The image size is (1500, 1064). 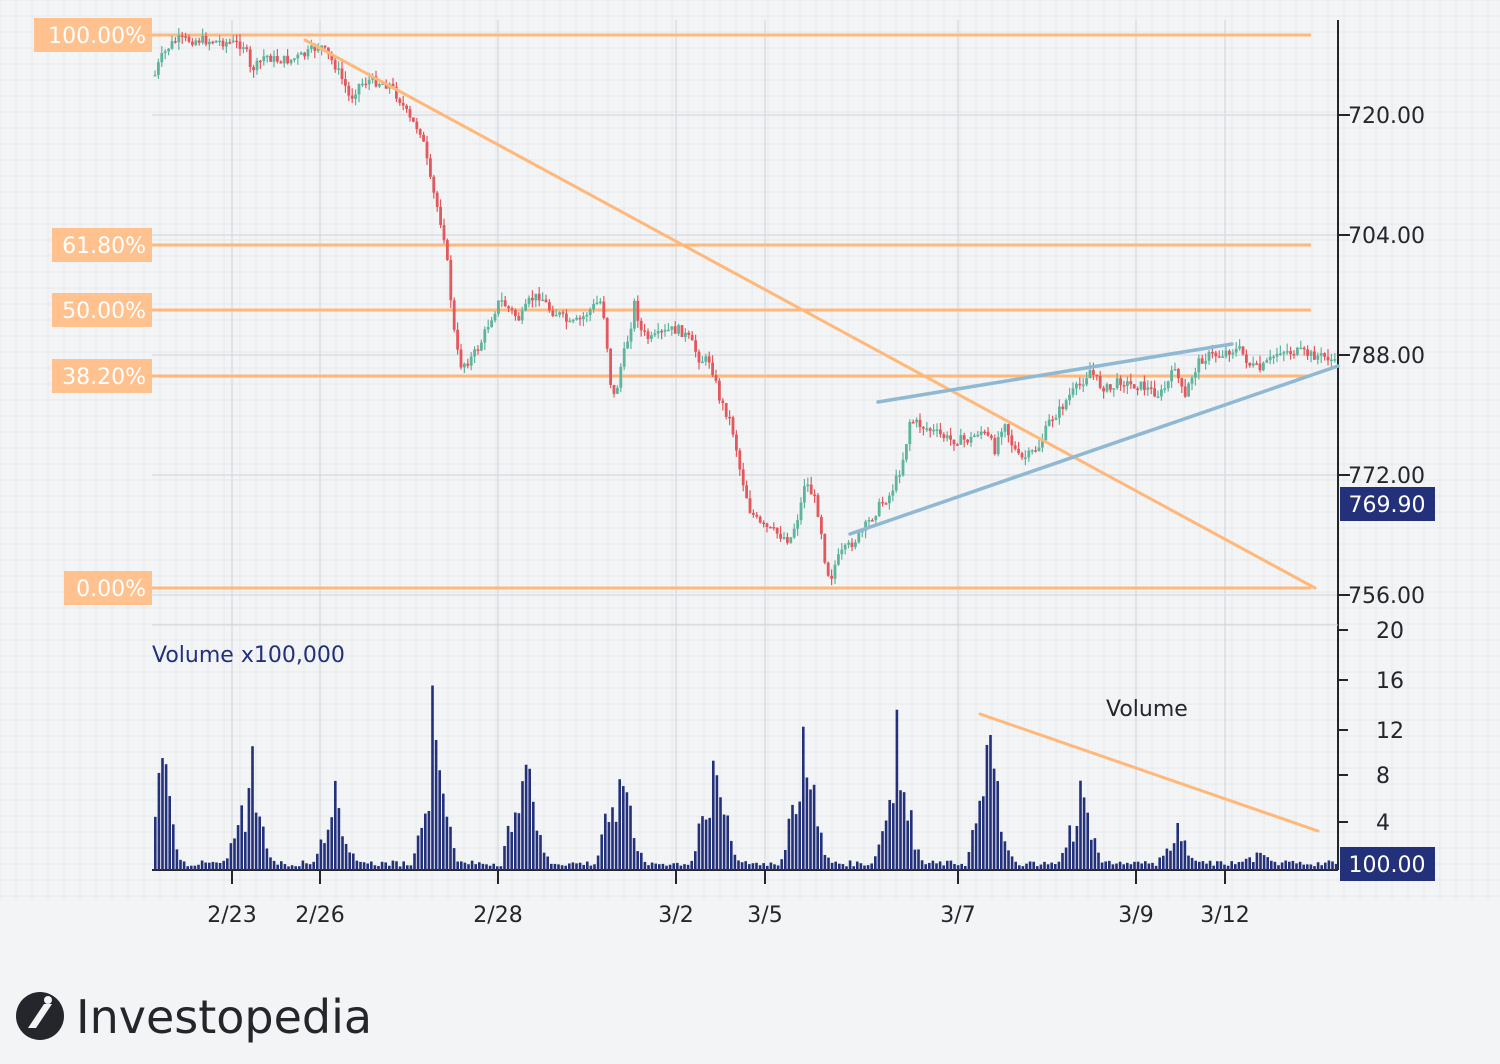 What do you see at coordinates (1387, 505) in the screenshot?
I see `current-price-label: 769.90` at bounding box center [1387, 505].